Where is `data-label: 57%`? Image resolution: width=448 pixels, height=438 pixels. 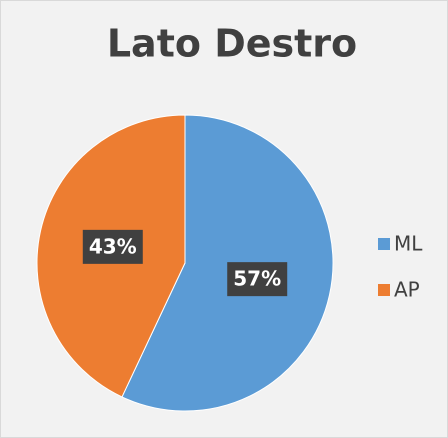
data-label: 57% is located at coordinates (257, 279).